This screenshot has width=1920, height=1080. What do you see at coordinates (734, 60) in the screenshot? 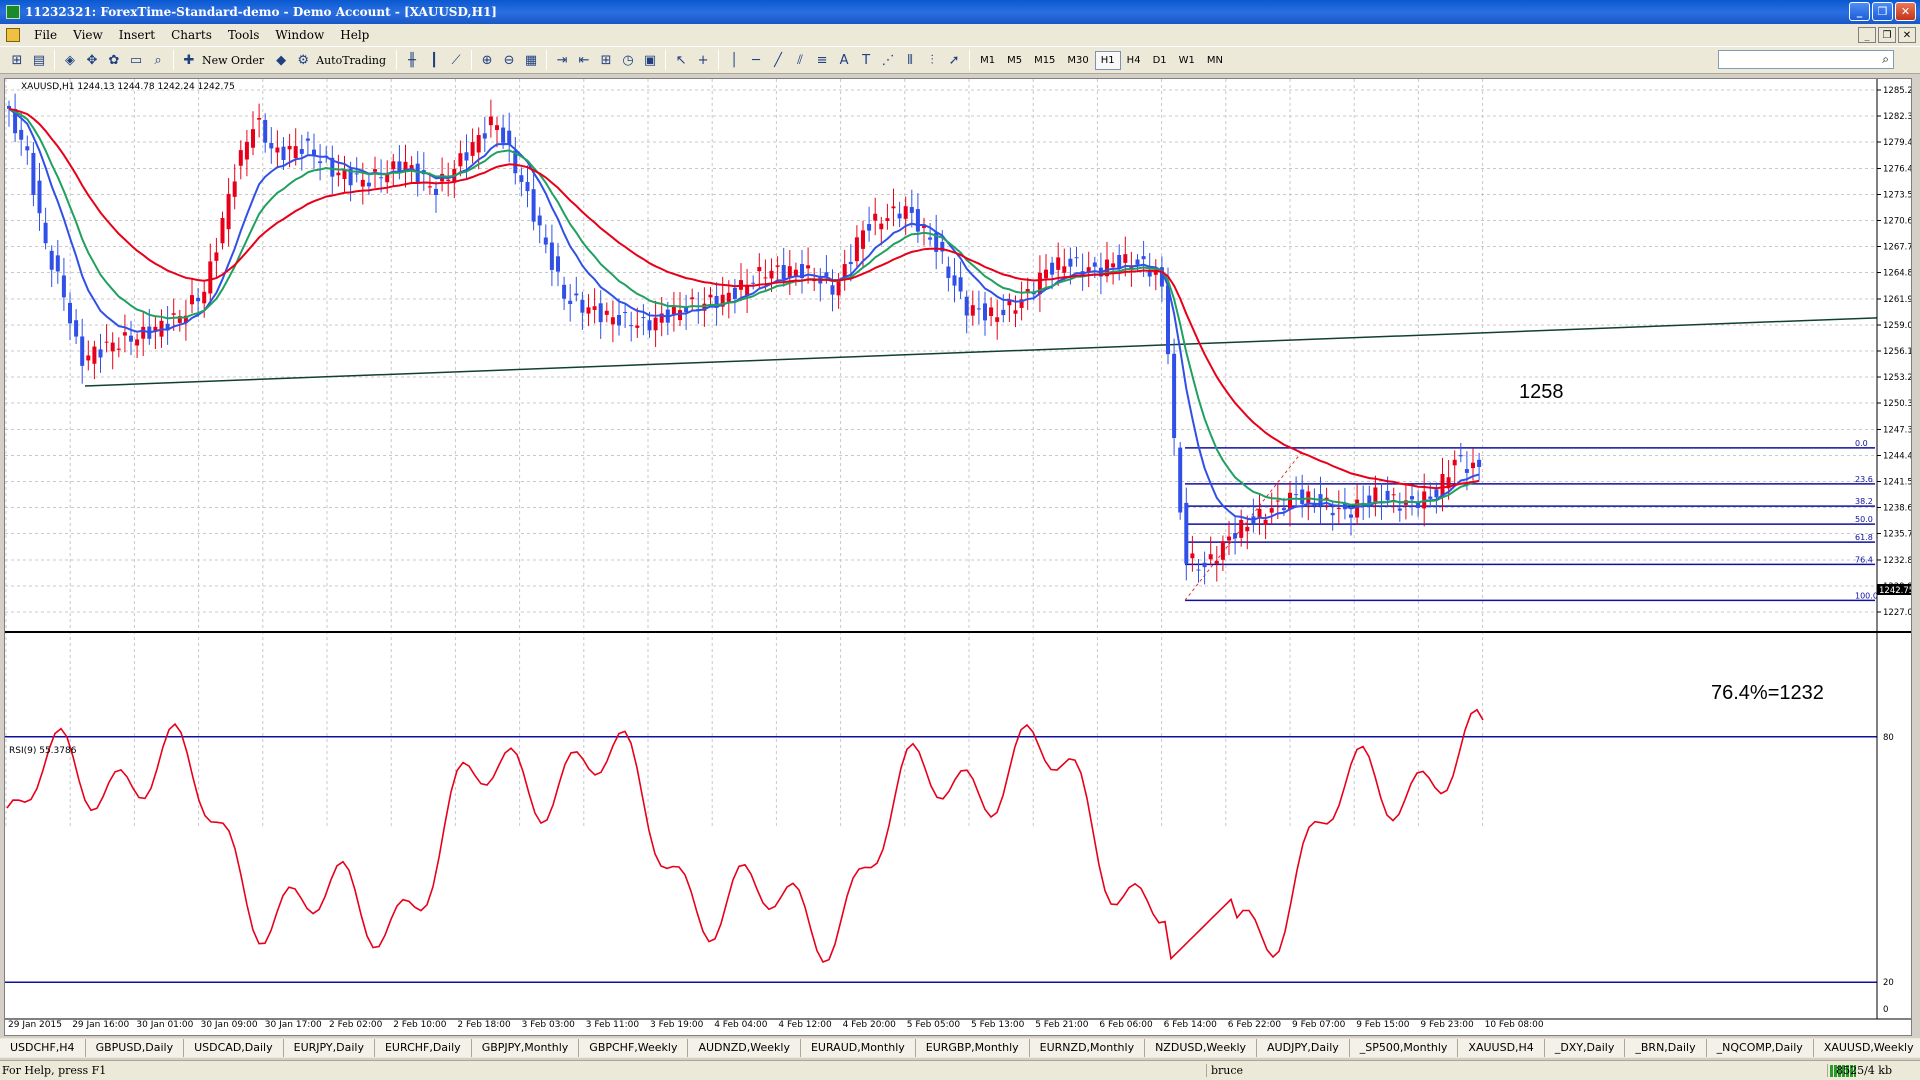
I see `vertical-line-icon: │` at bounding box center [734, 60].